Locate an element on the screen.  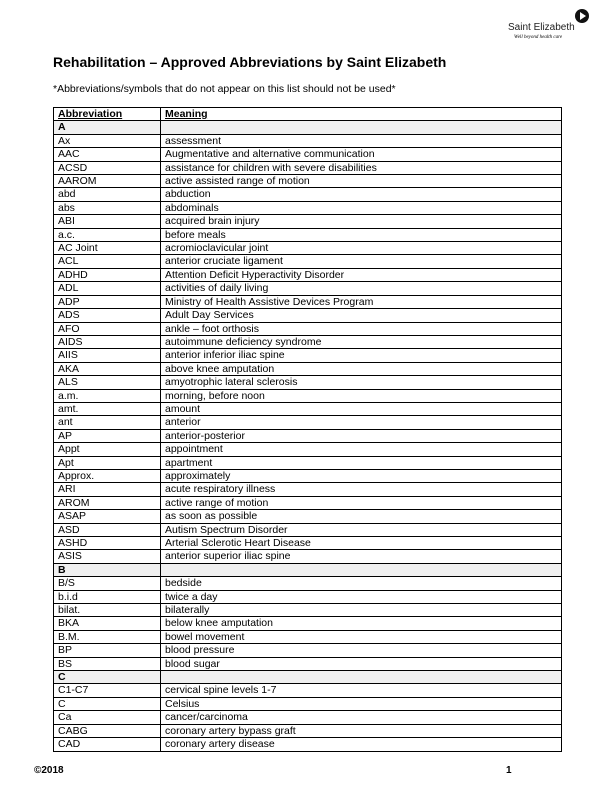
table-row: CAD coronary artery disease is located at coordinates (307, 744).